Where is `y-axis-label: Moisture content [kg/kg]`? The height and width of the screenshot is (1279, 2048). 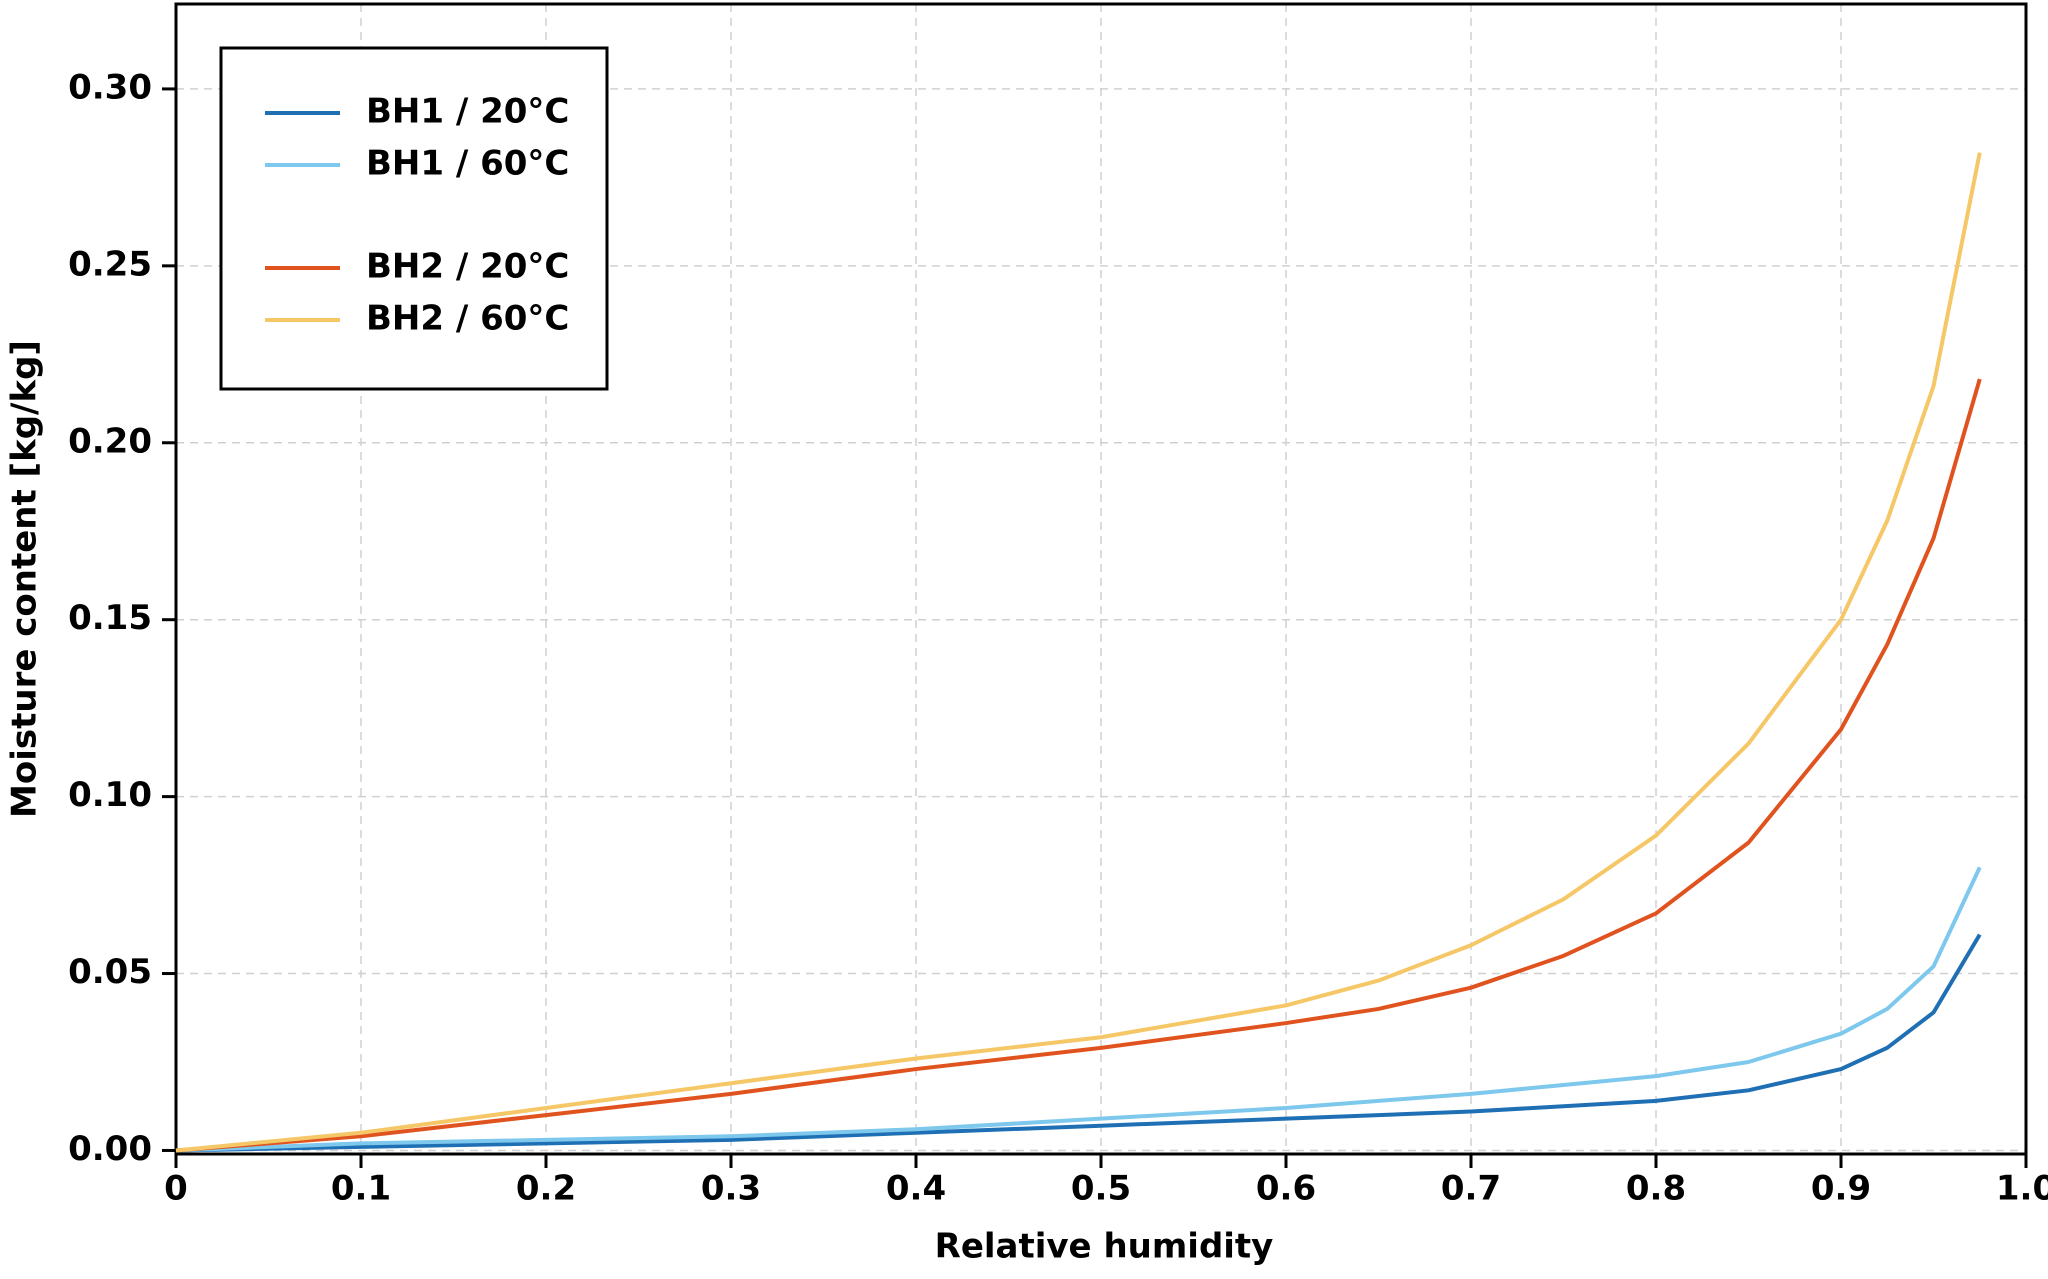
y-axis-label: Moisture content [kg/kg] is located at coordinates (25, 579).